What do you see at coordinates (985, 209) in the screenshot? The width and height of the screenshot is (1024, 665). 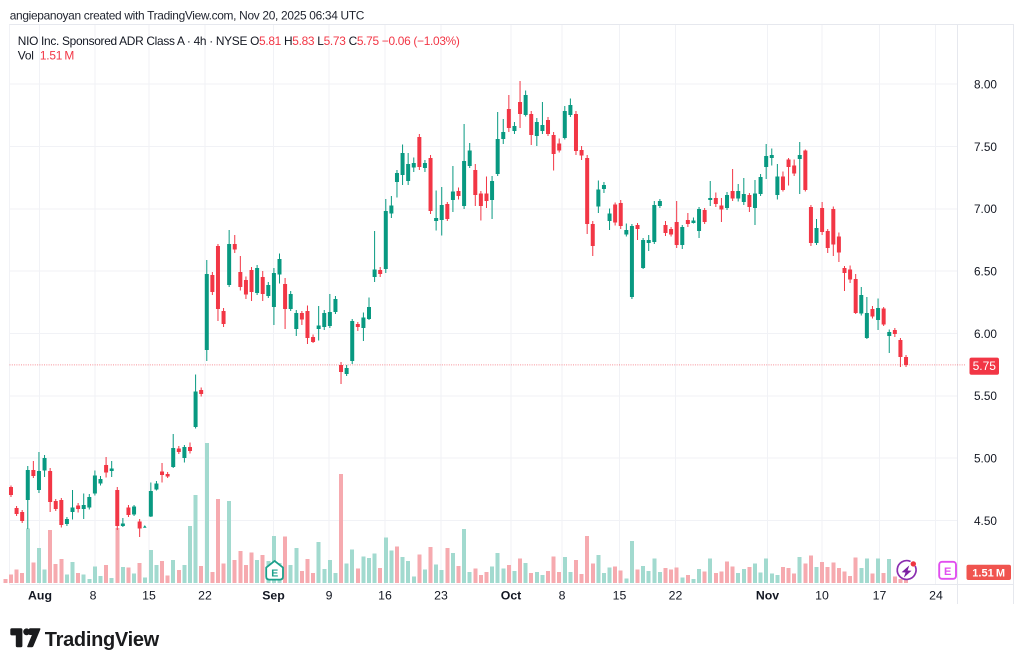 I see `svg-text: 7.00` at bounding box center [985, 209].